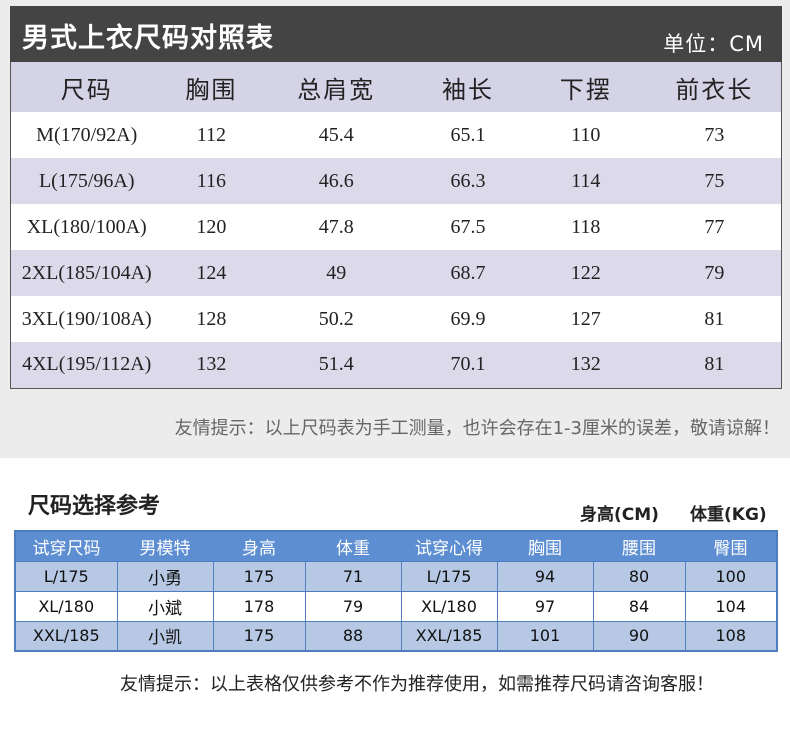 The image size is (790, 742). What do you see at coordinates (94, 506) in the screenshot?
I see `reference-title: 尺码选择参考` at bounding box center [94, 506].